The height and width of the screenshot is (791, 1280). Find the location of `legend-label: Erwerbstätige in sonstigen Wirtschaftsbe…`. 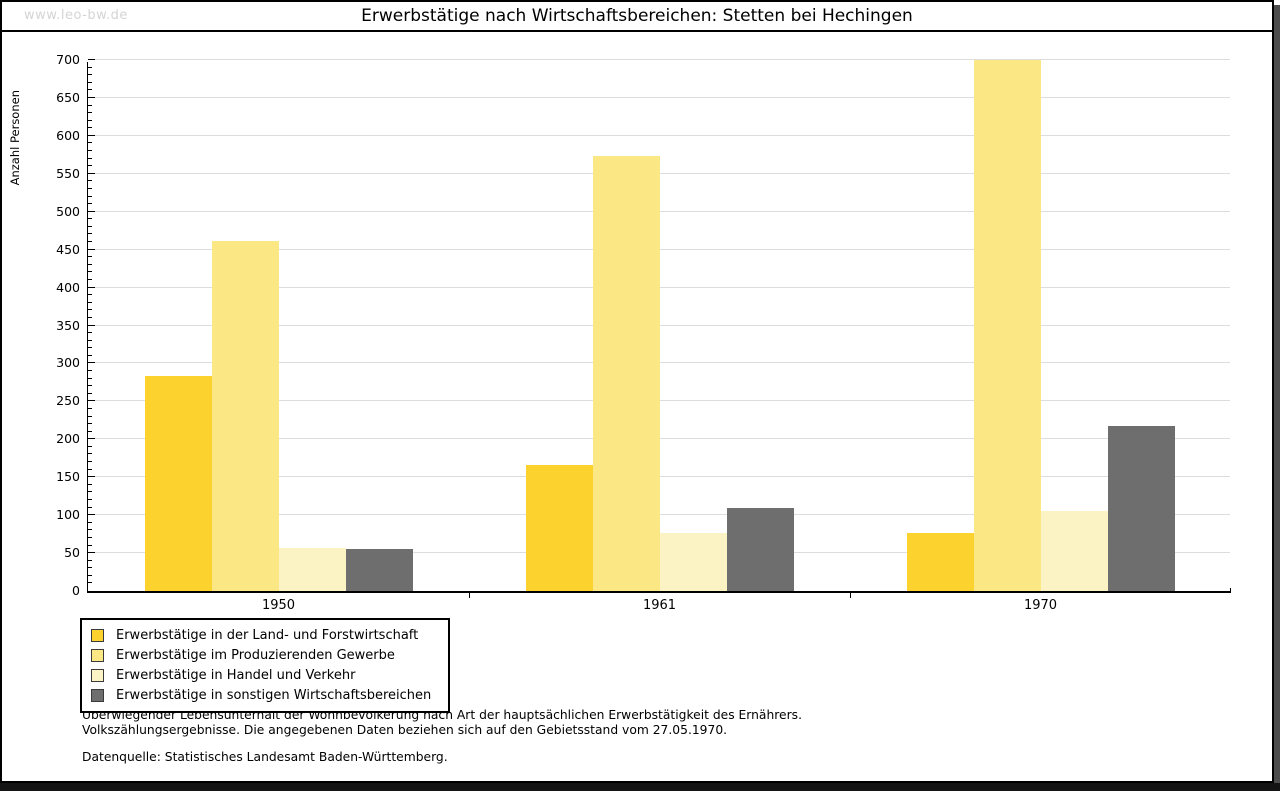

legend-label: Erwerbstätige in sonstigen Wirtschaftsbe… is located at coordinates (274, 695).